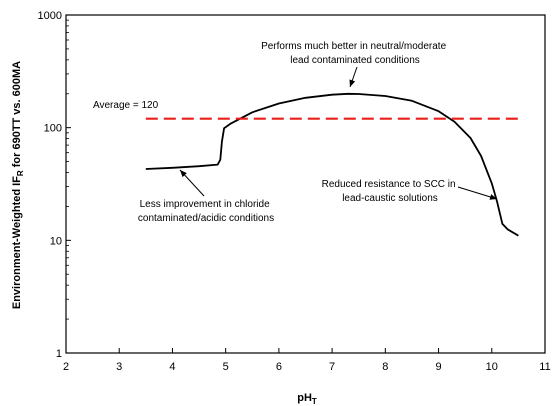 The width and height of the screenshot is (553, 406). Describe the element at coordinates (477, 193) in the screenshot. I see `annotation-caustic-arrow` at that location.